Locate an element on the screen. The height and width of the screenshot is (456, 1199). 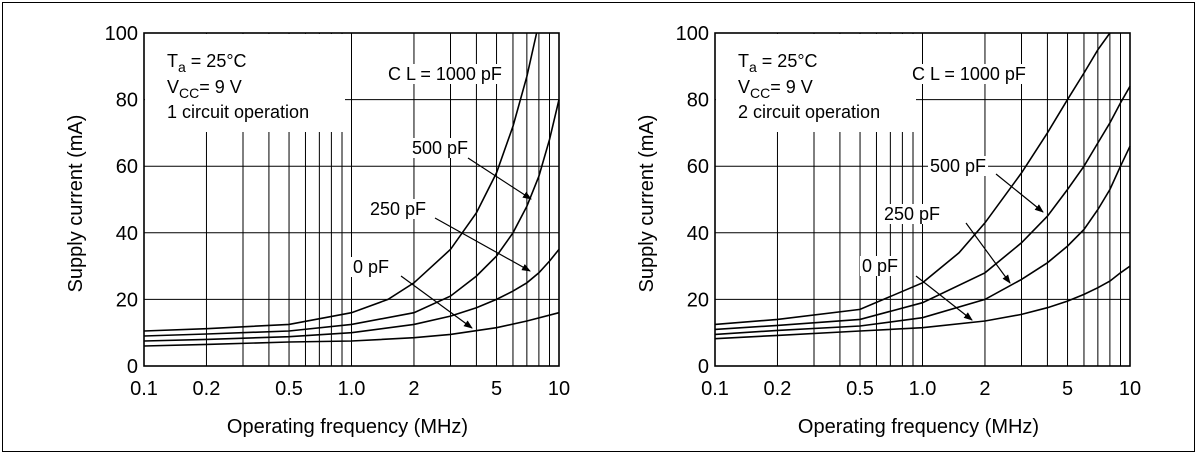
condition-mode: 2 circuit operation is located at coordinates (809, 112).